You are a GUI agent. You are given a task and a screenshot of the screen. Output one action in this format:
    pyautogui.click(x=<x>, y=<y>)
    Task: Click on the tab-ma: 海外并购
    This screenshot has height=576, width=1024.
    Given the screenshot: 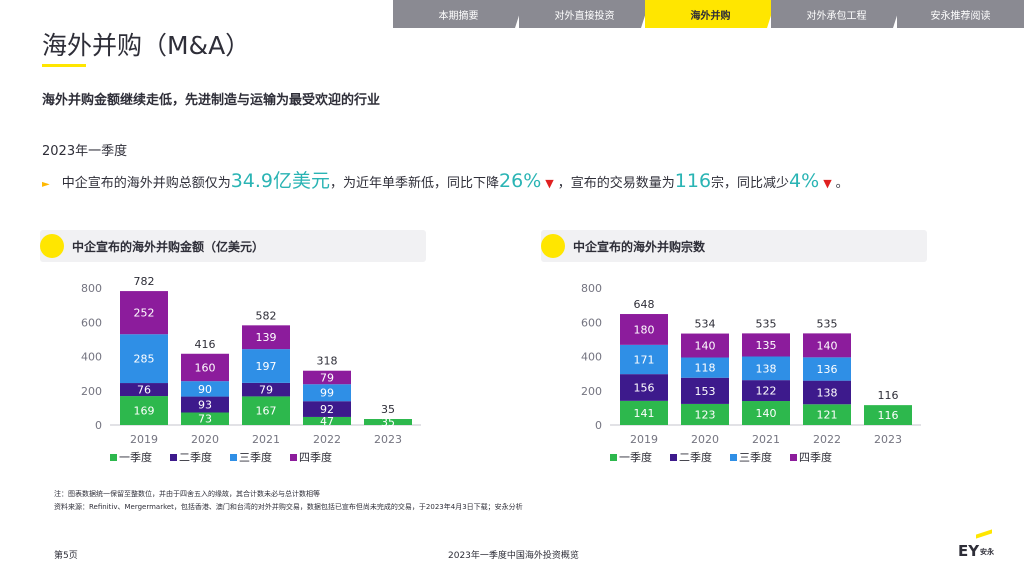 What is the action you would take?
    pyautogui.click(x=710, y=14)
    